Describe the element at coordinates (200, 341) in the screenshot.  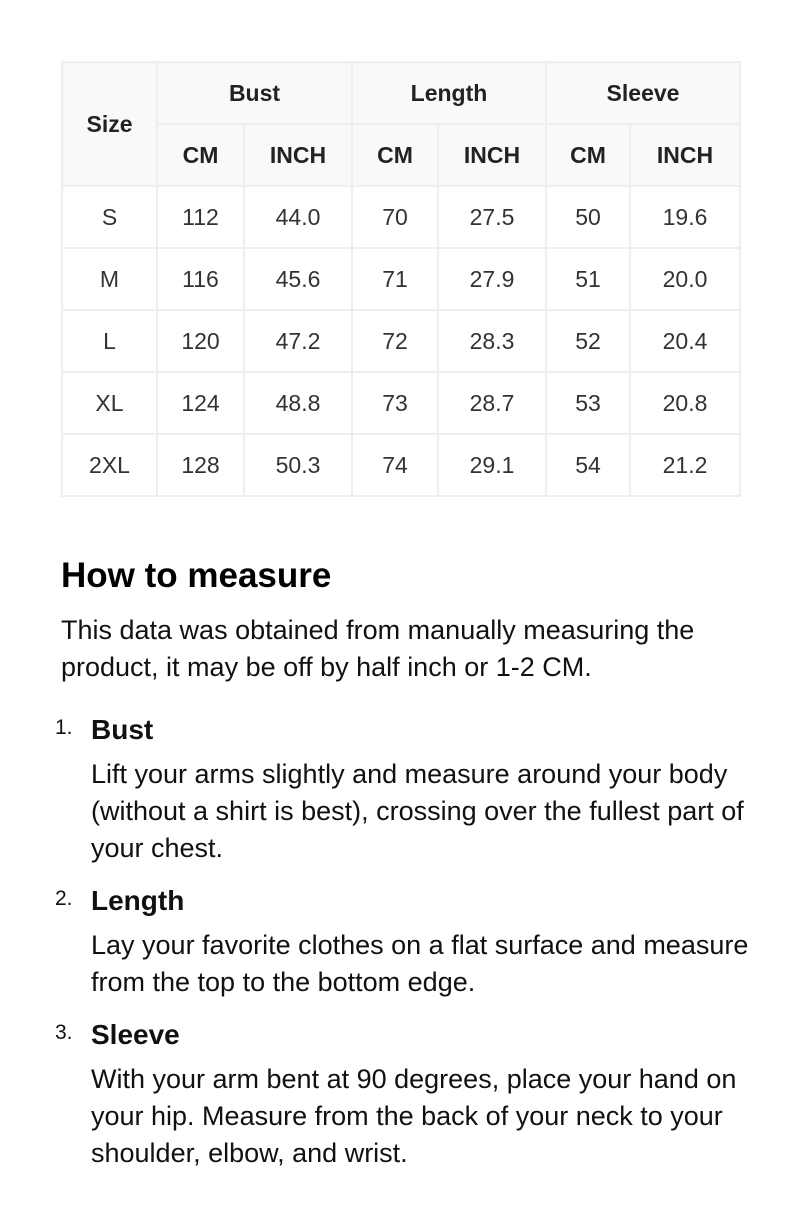
I see `value-cell: 120` at that location.